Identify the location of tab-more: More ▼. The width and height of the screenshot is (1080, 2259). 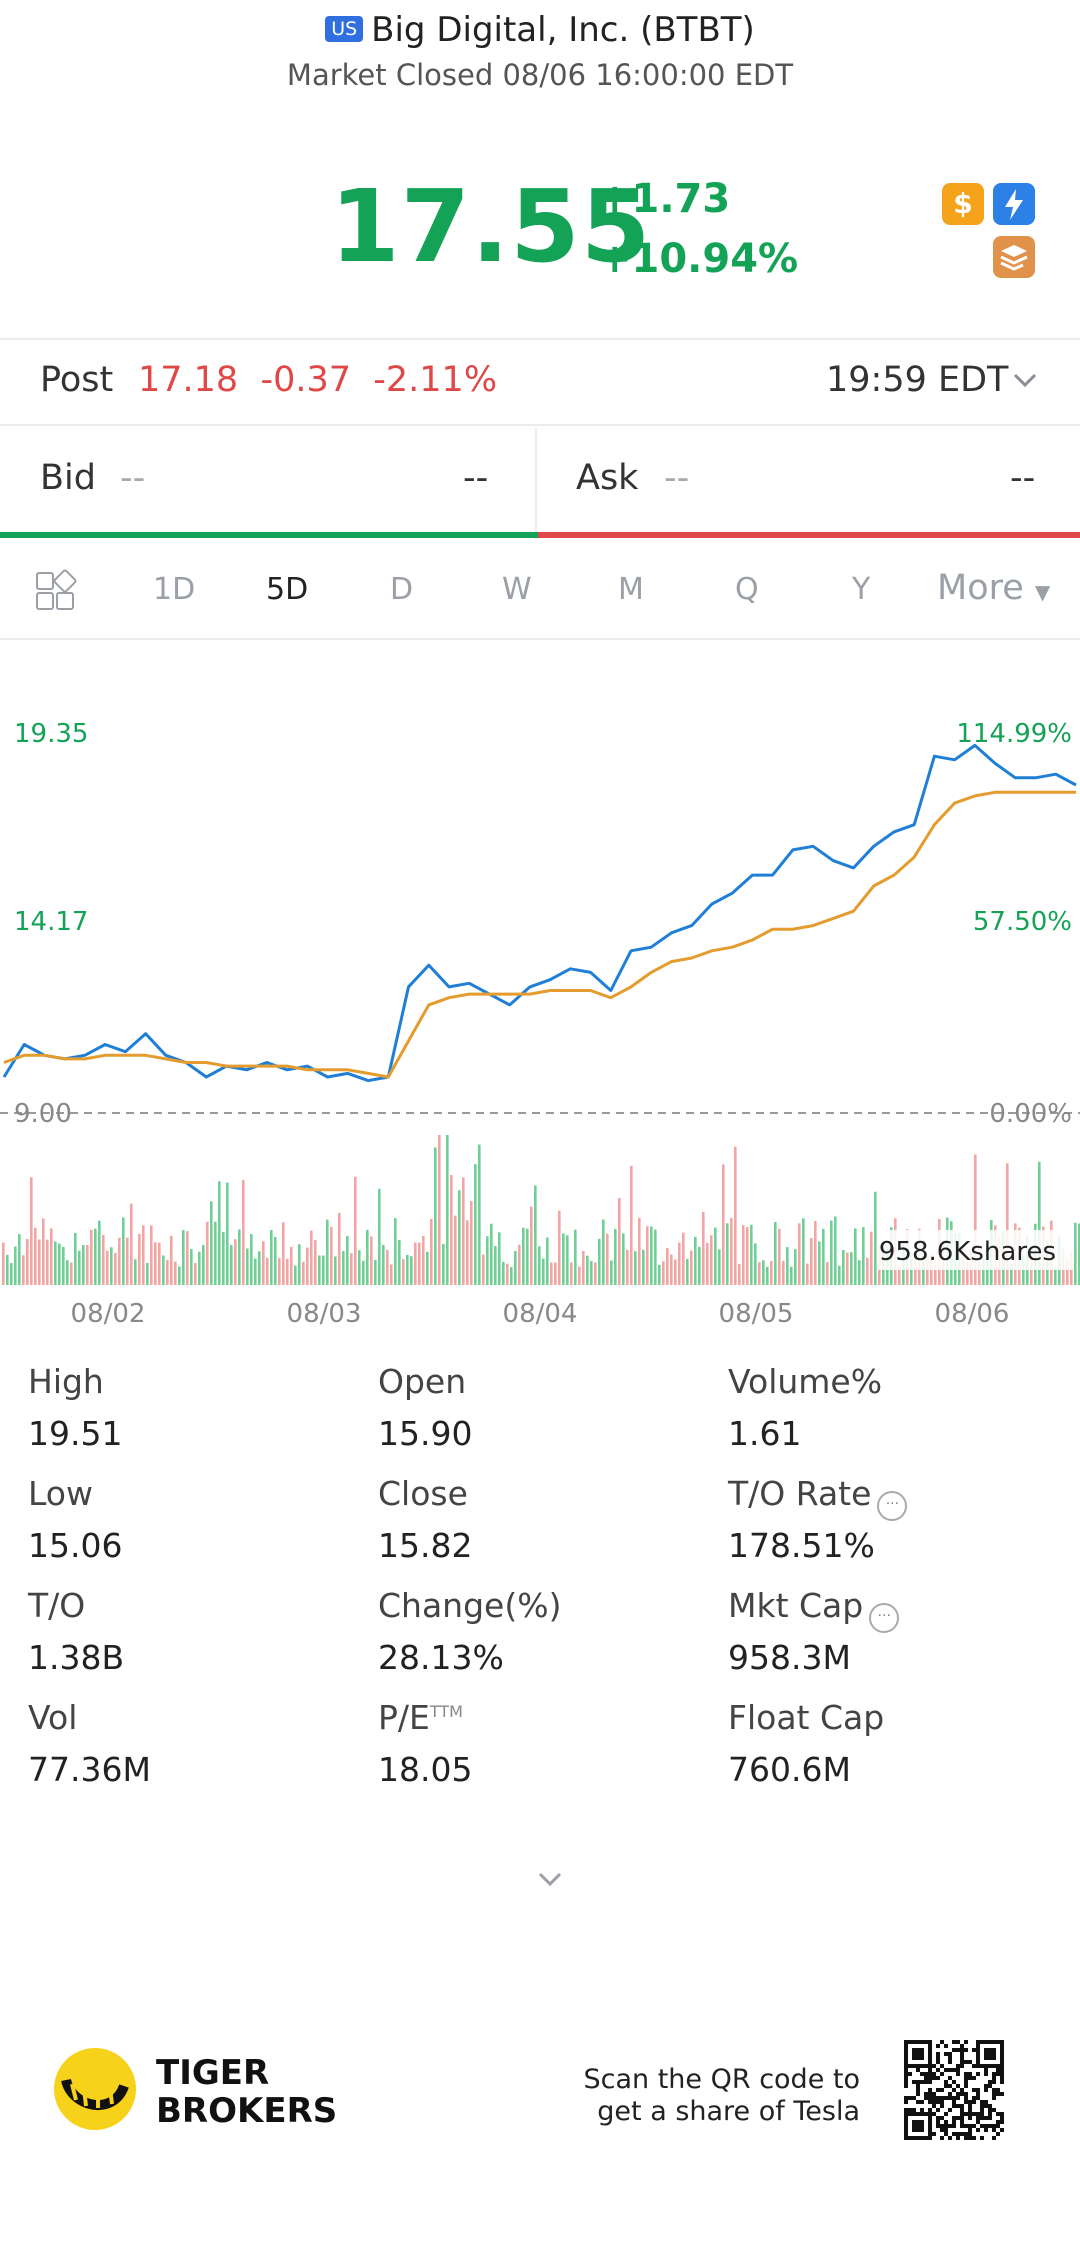
(993, 588).